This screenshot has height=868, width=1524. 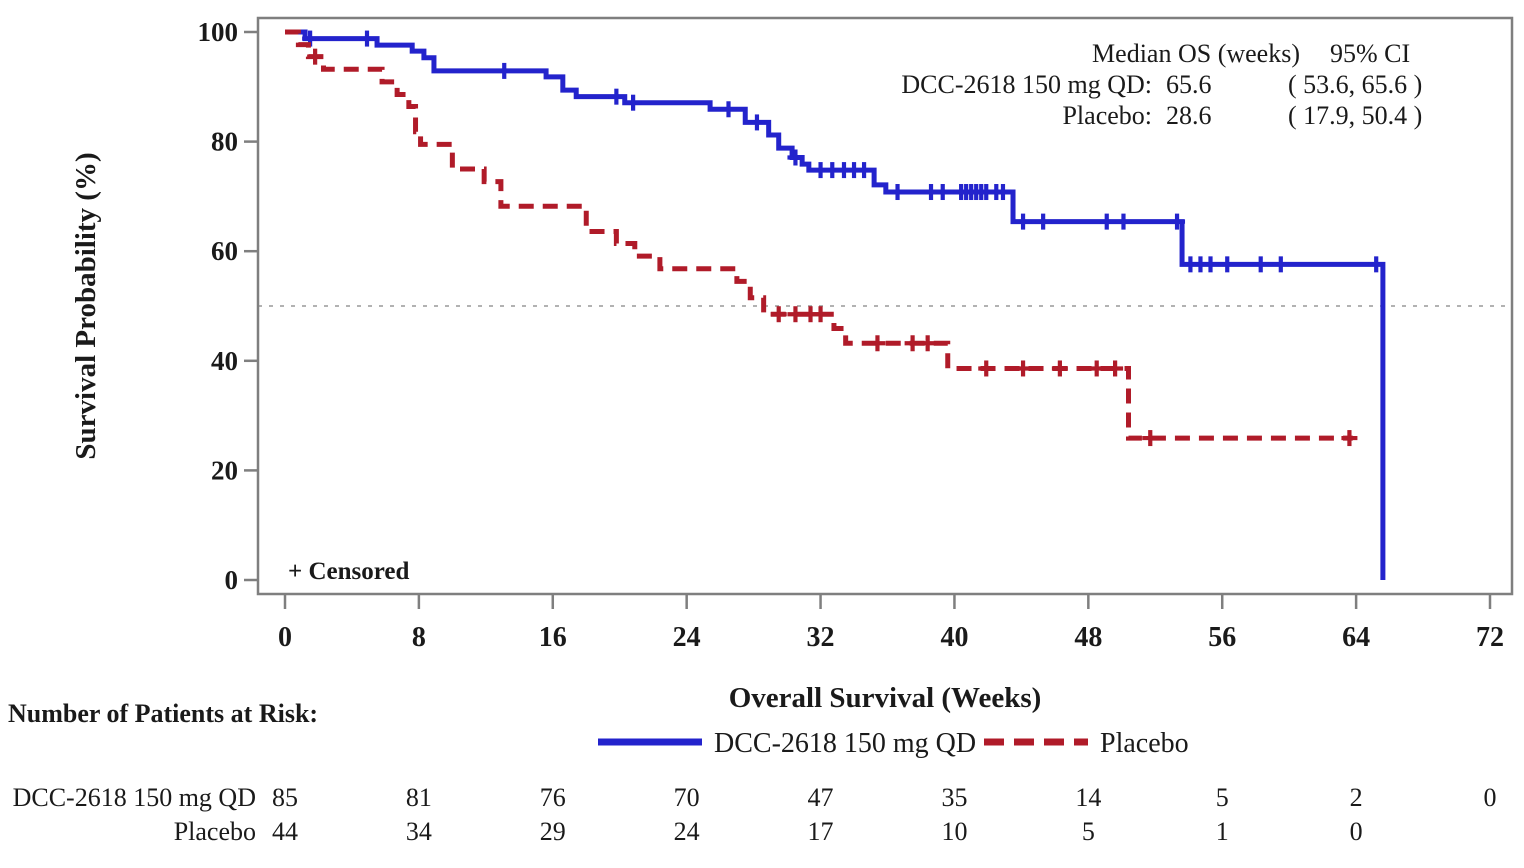 I want to click on x-tick-label: 24, so click(x=687, y=637).